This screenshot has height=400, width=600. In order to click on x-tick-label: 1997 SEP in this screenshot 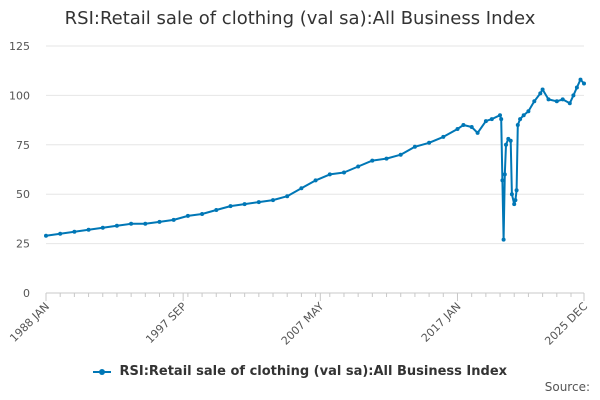, I will do `click(166, 323)`.